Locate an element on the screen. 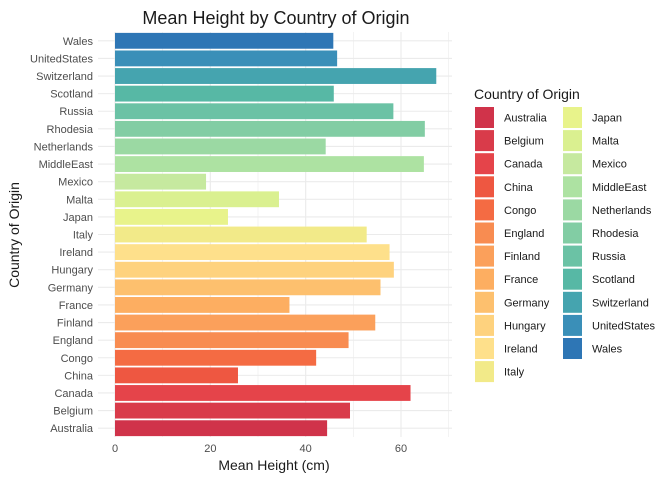 This screenshot has height=480, width=672. legend-item: Italy is located at coordinates (500, 372).